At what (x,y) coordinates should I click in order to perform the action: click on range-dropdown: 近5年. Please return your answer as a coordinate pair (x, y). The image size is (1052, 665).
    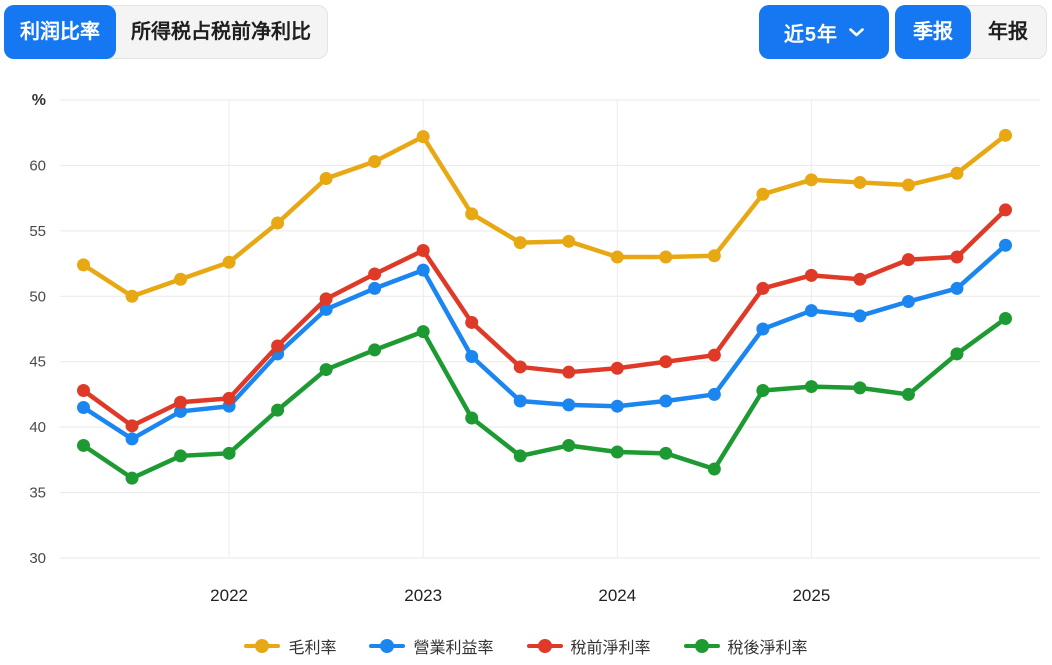
    Looking at the image, I should click on (823, 32).